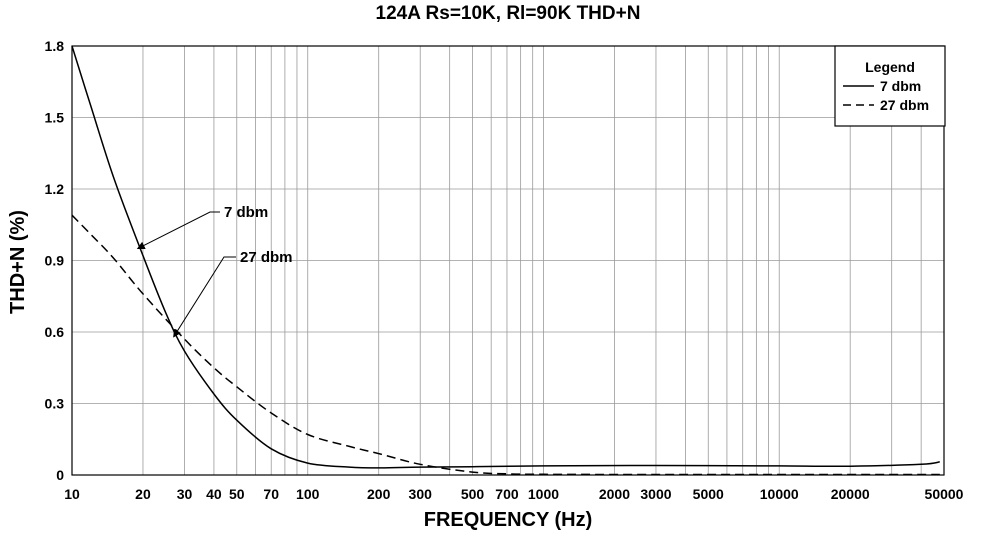  I want to click on x-tick-label: 2000, so click(614, 494).